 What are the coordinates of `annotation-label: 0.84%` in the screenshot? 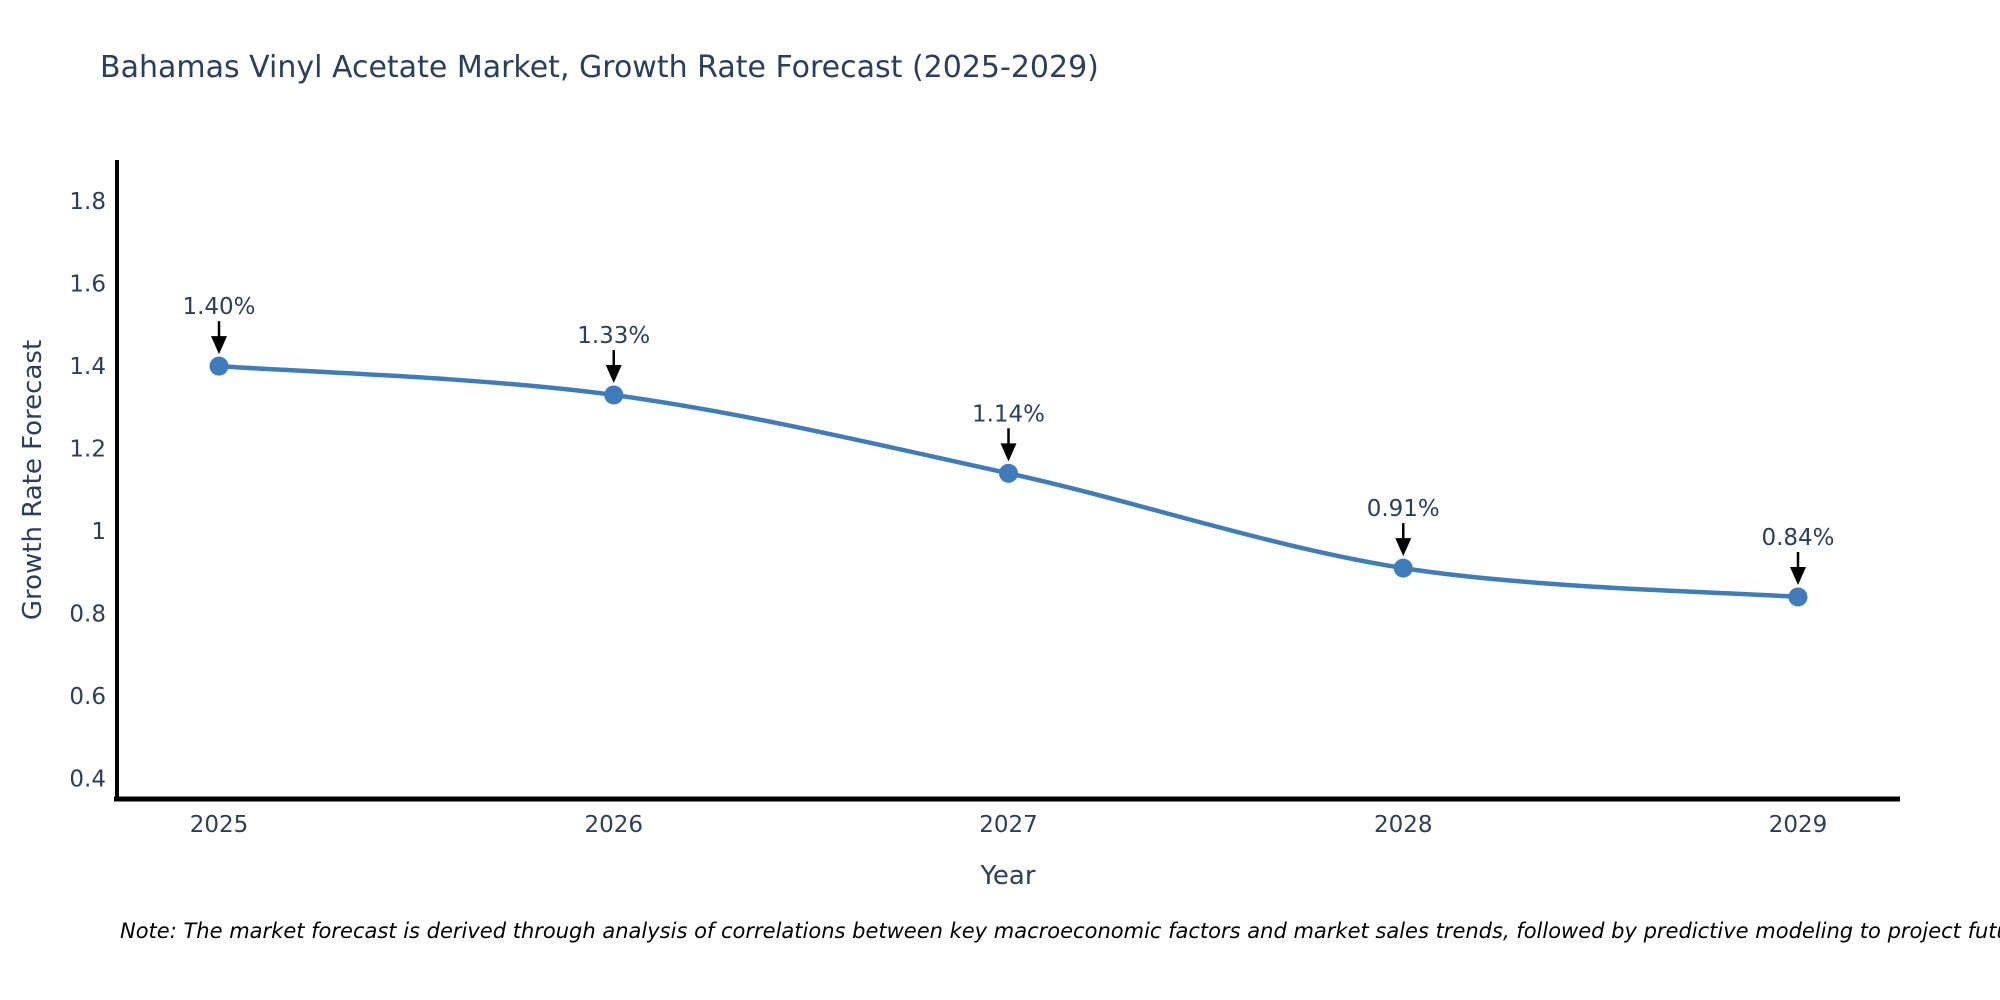 It's located at (1797, 538).